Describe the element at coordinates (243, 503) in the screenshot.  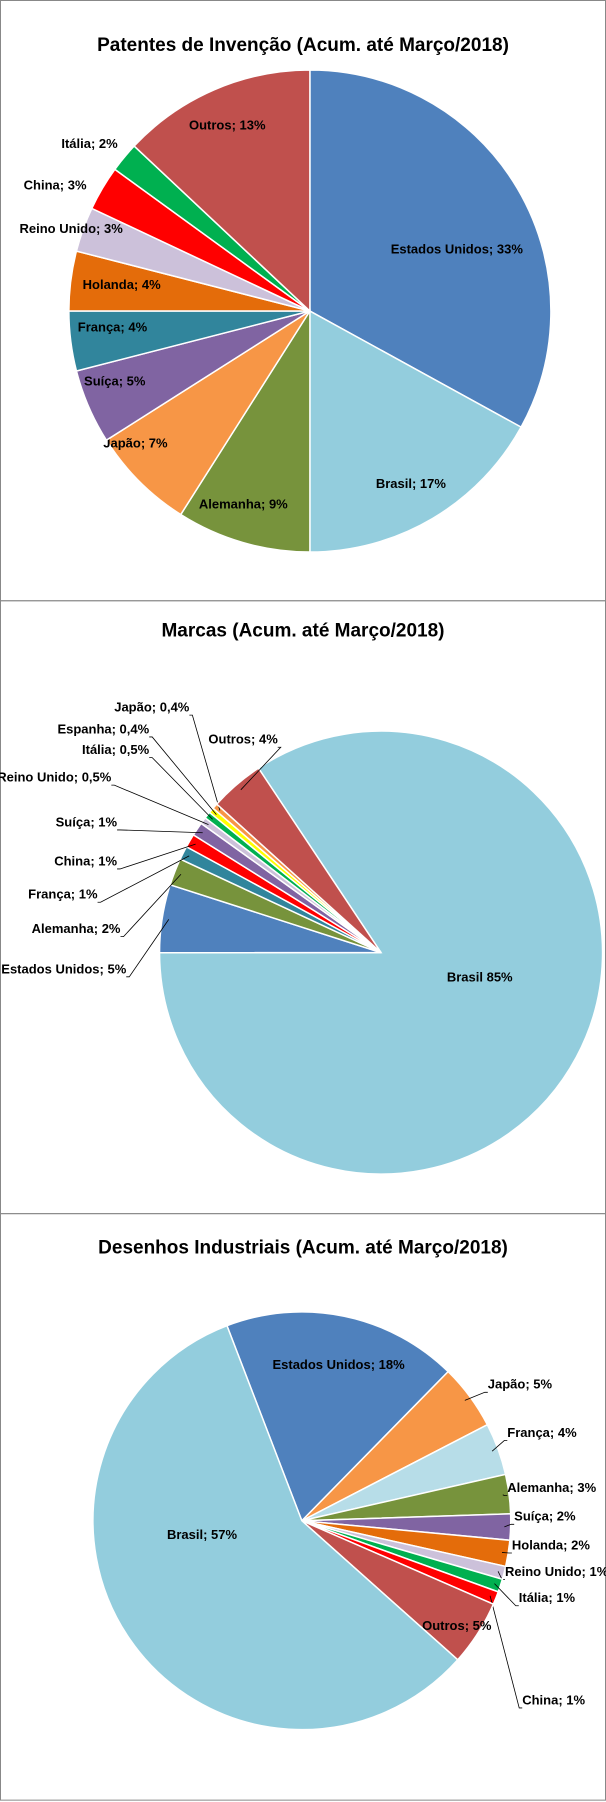
I see `data-label: Alemanha; 9%` at that location.